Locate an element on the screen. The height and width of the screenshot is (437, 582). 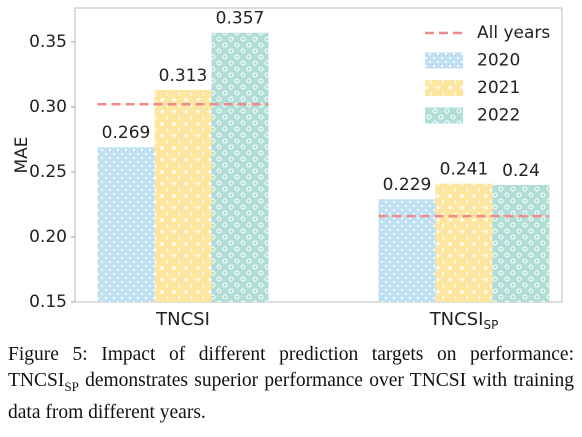
value-label: 0.24 is located at coordinates (521, 171).